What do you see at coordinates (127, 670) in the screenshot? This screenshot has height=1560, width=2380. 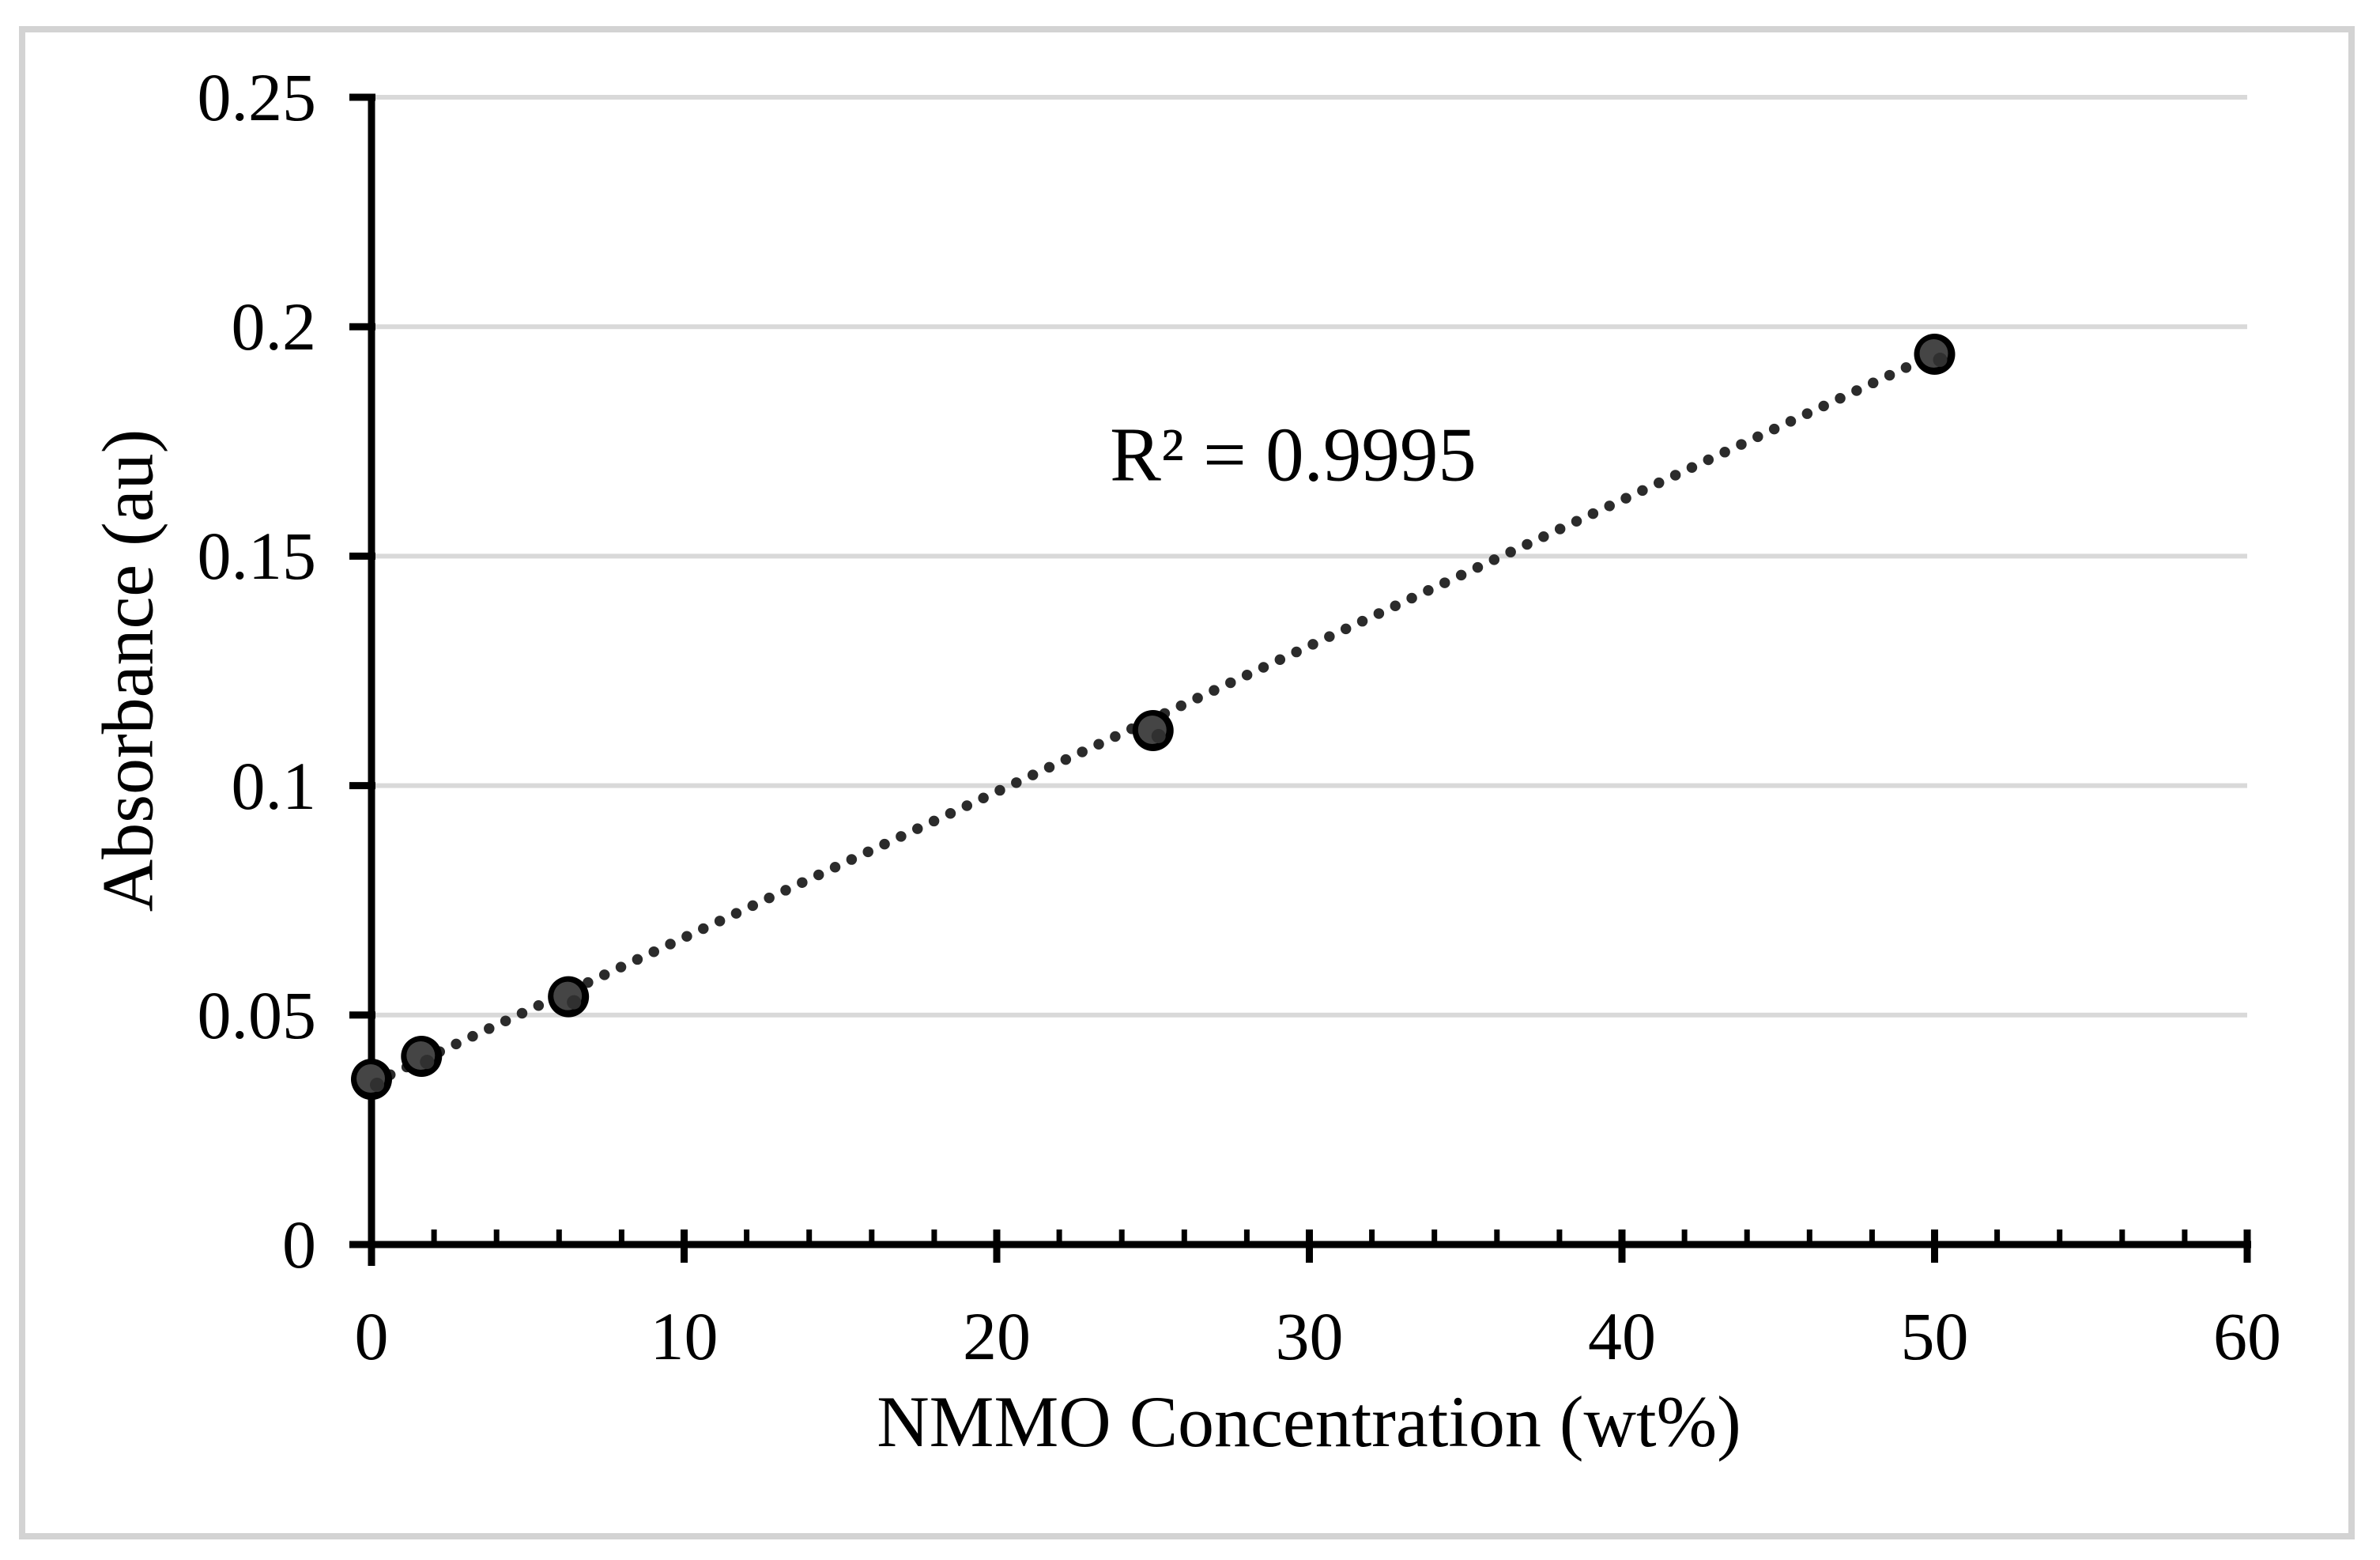 I see `y-axis-title: Absorbance (au)` at bounding box center [127, 670].